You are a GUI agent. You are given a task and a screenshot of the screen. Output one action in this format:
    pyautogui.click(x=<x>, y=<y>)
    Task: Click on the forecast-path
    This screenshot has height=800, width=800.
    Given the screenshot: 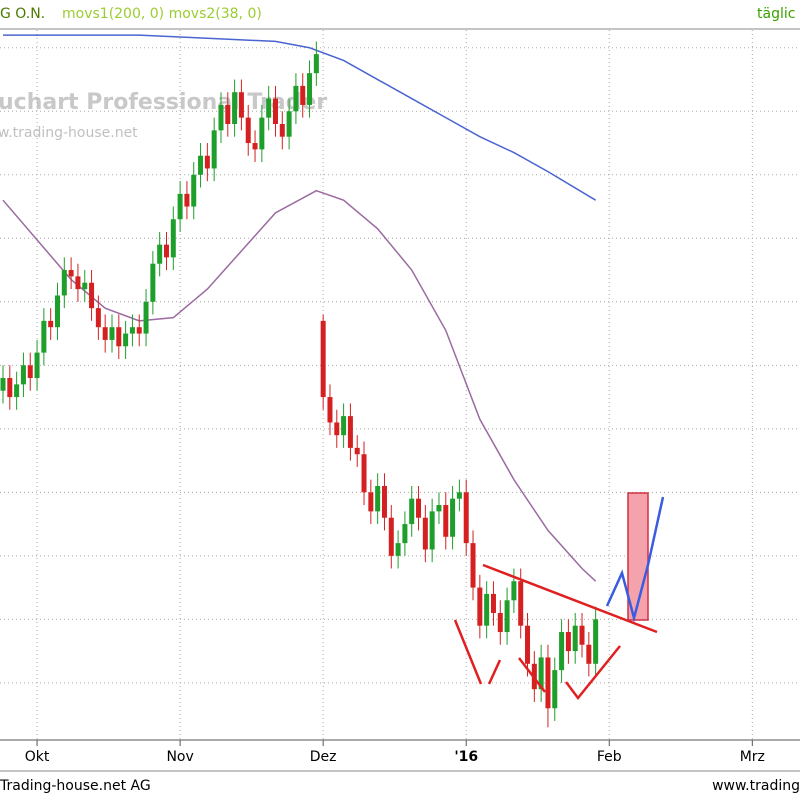 What is the action you would take?
    pyautogui.click(x=635, y=559)
    